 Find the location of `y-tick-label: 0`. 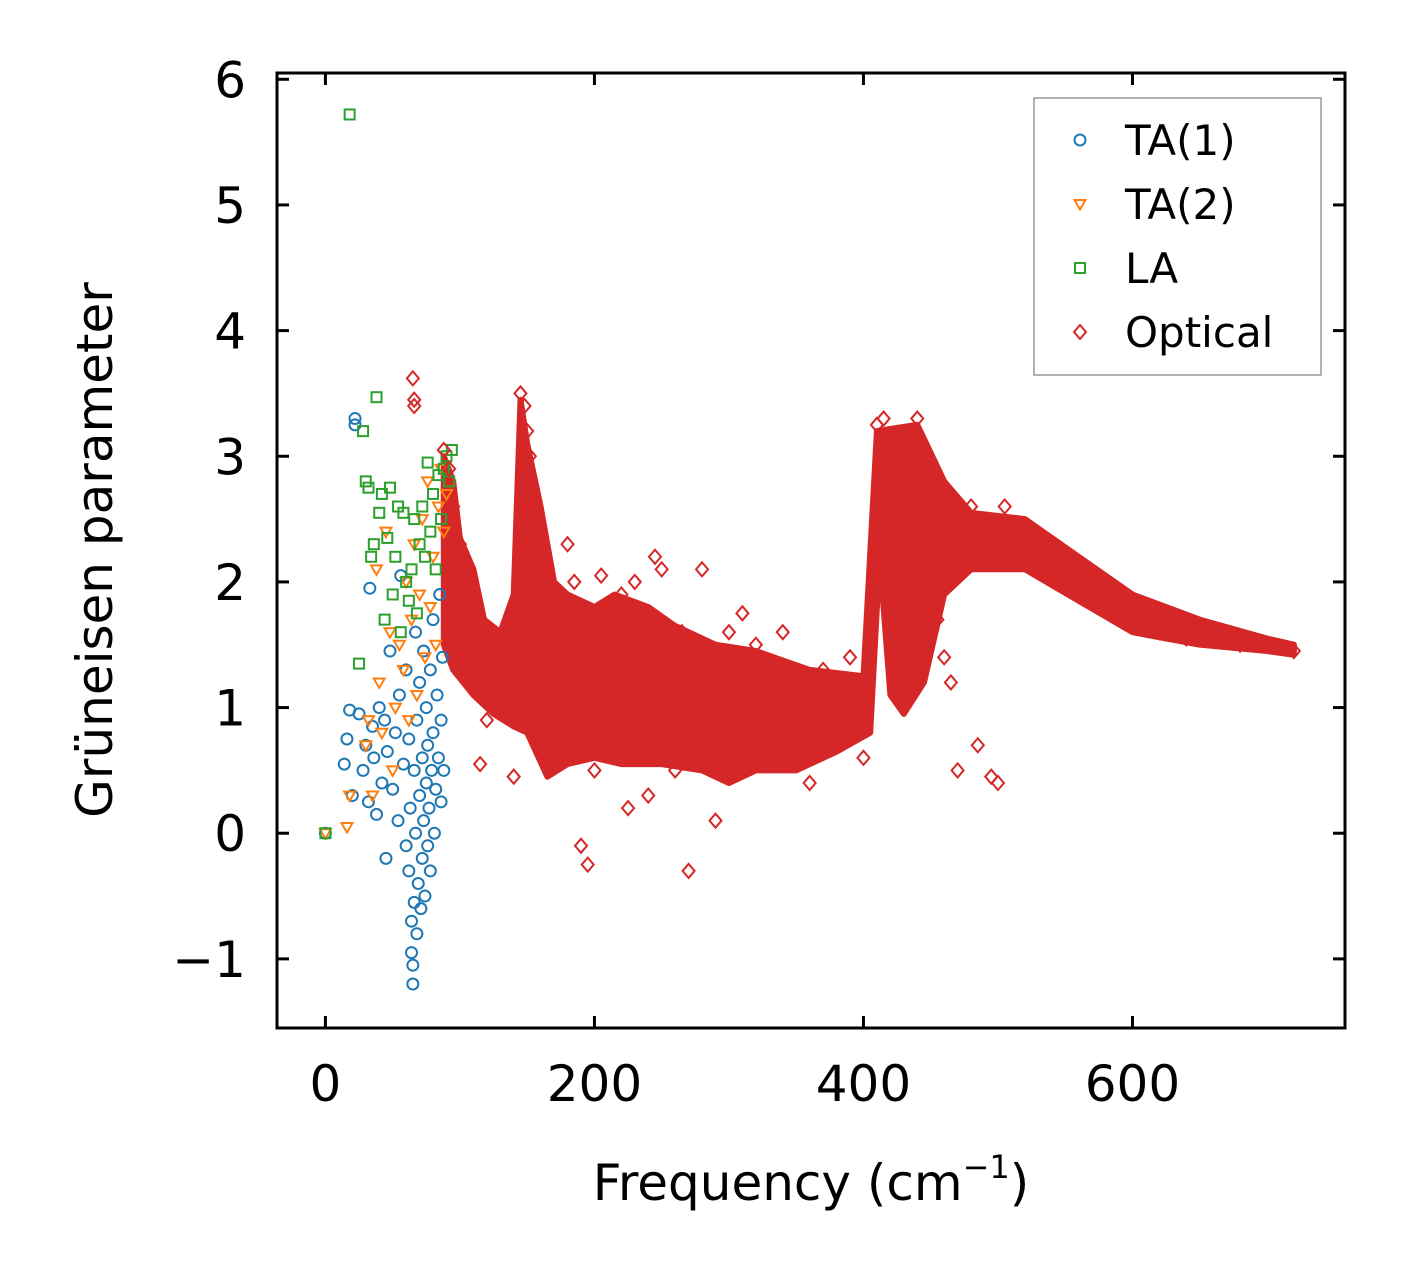

y-tick-label: 0 is located at coordinates (230, 834).